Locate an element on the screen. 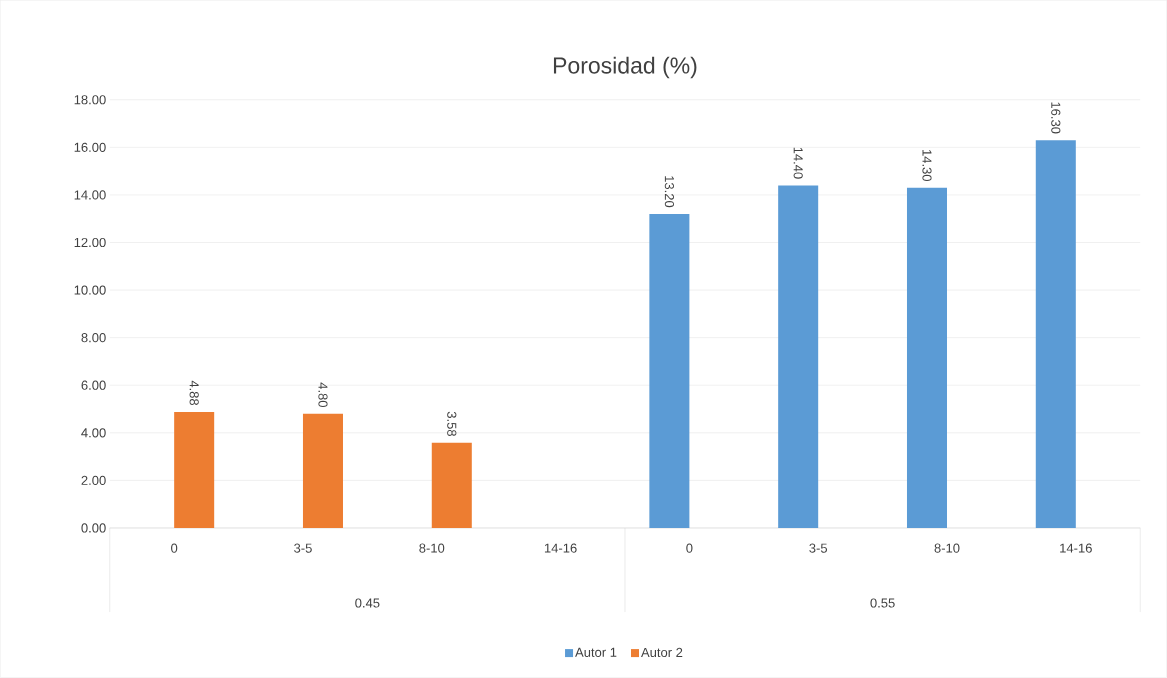 The width and height of the screenshot is (1167, 678). y-tick-label: 2.00 is located at coordinates (93, 480).